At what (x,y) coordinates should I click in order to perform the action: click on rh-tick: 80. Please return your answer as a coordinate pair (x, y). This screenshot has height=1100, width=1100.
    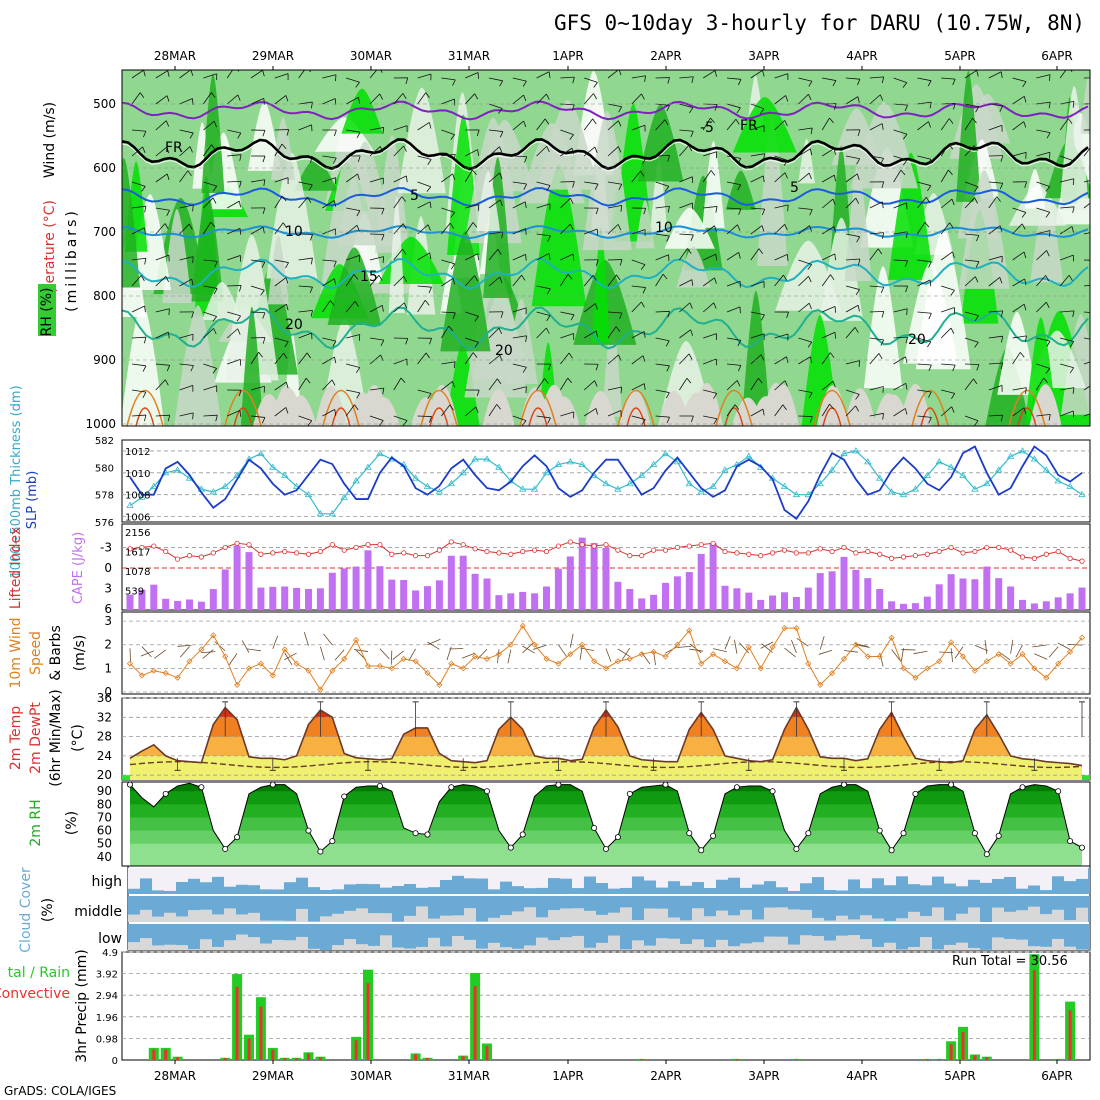
    Looking at the image, I should click on (104, 804).